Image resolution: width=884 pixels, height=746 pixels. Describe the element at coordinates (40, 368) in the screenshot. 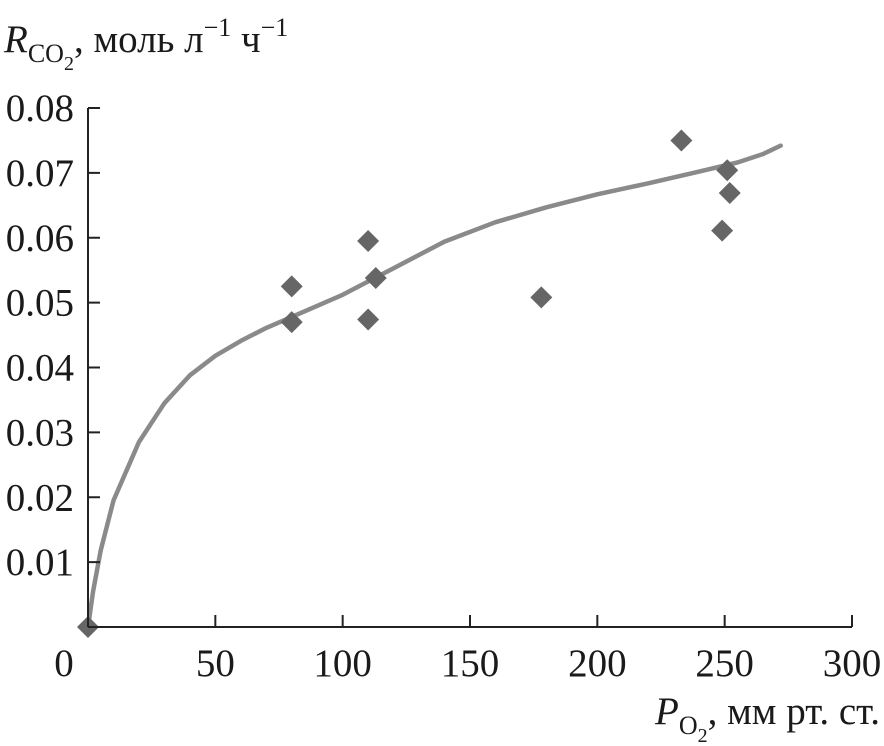

I see `y-tick-label: 0.04` at that location.